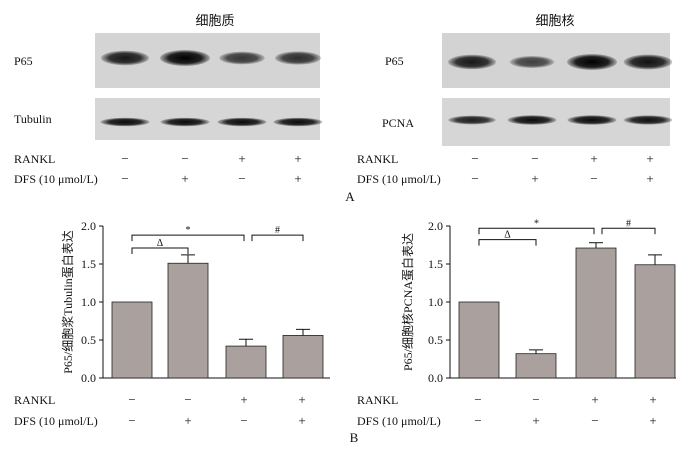  I want to click on treatment-signs-a-right: − − − + + − + +, so click(562, 168).